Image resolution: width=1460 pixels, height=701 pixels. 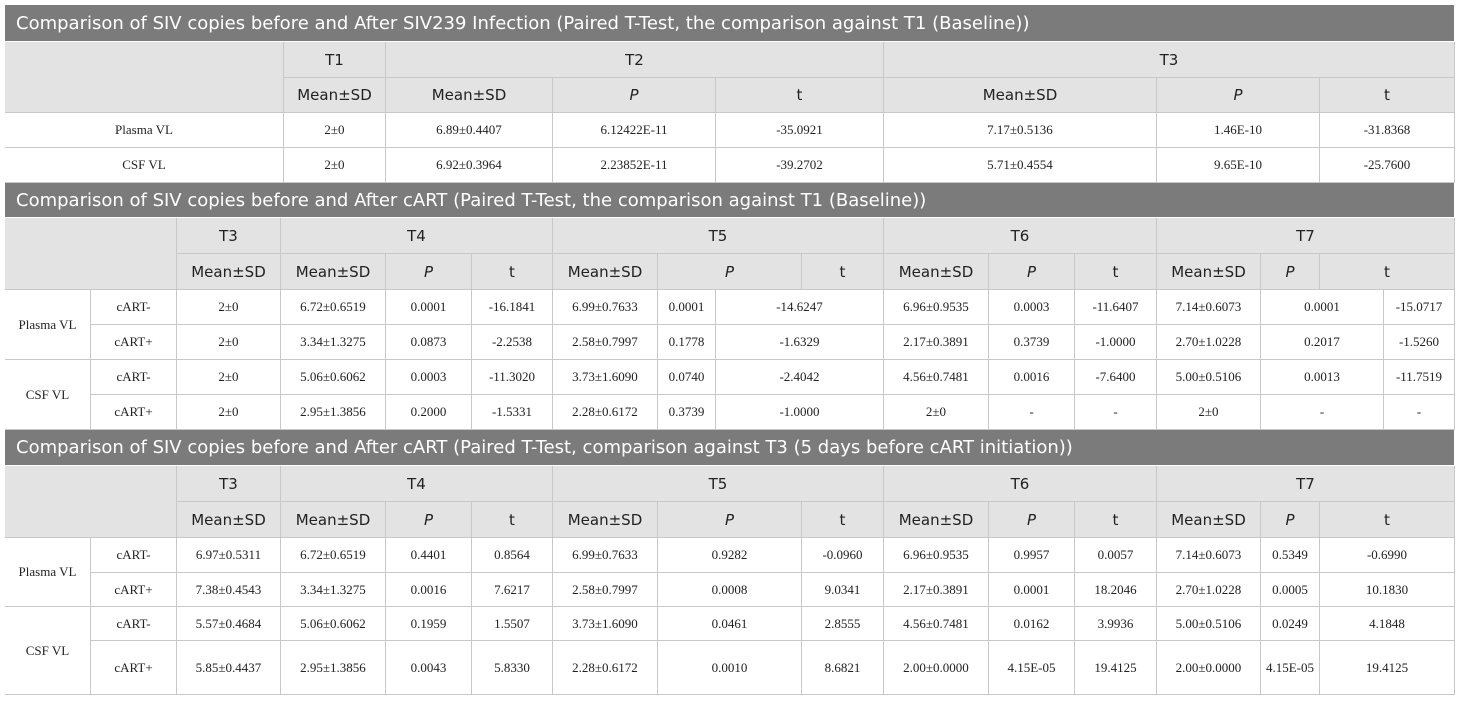 What do you see at coordinates (634, 165) in the screenshot?
I see `data-cell: 2.23852E-11` at bounding box center [634, 165].